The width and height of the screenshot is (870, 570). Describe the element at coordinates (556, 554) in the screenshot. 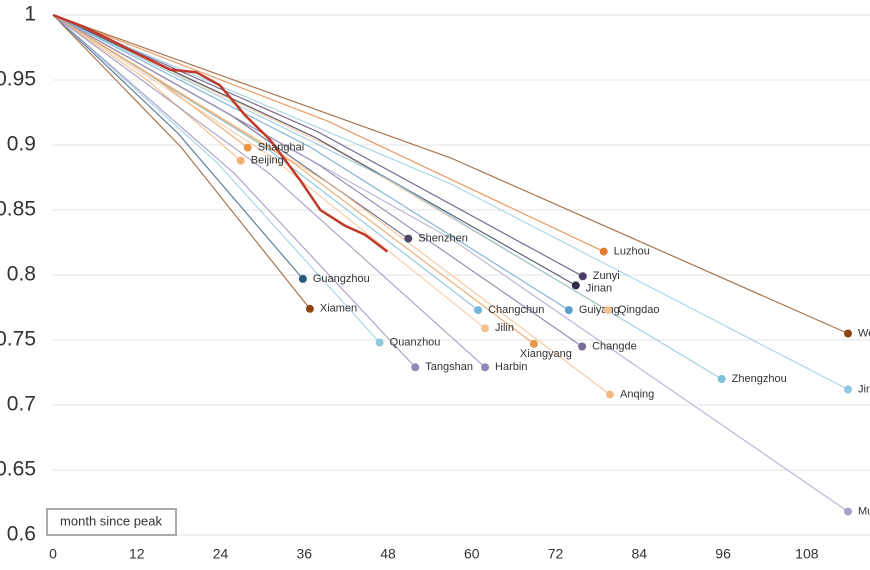

I see `x-tick-label: 72` at that location.